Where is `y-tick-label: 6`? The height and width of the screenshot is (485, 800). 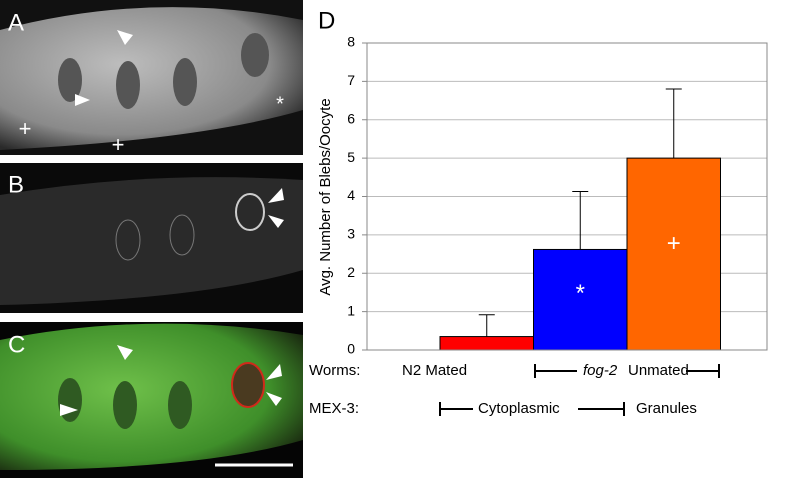
y-tick-label: 6 is located at coordinates (351, 118).